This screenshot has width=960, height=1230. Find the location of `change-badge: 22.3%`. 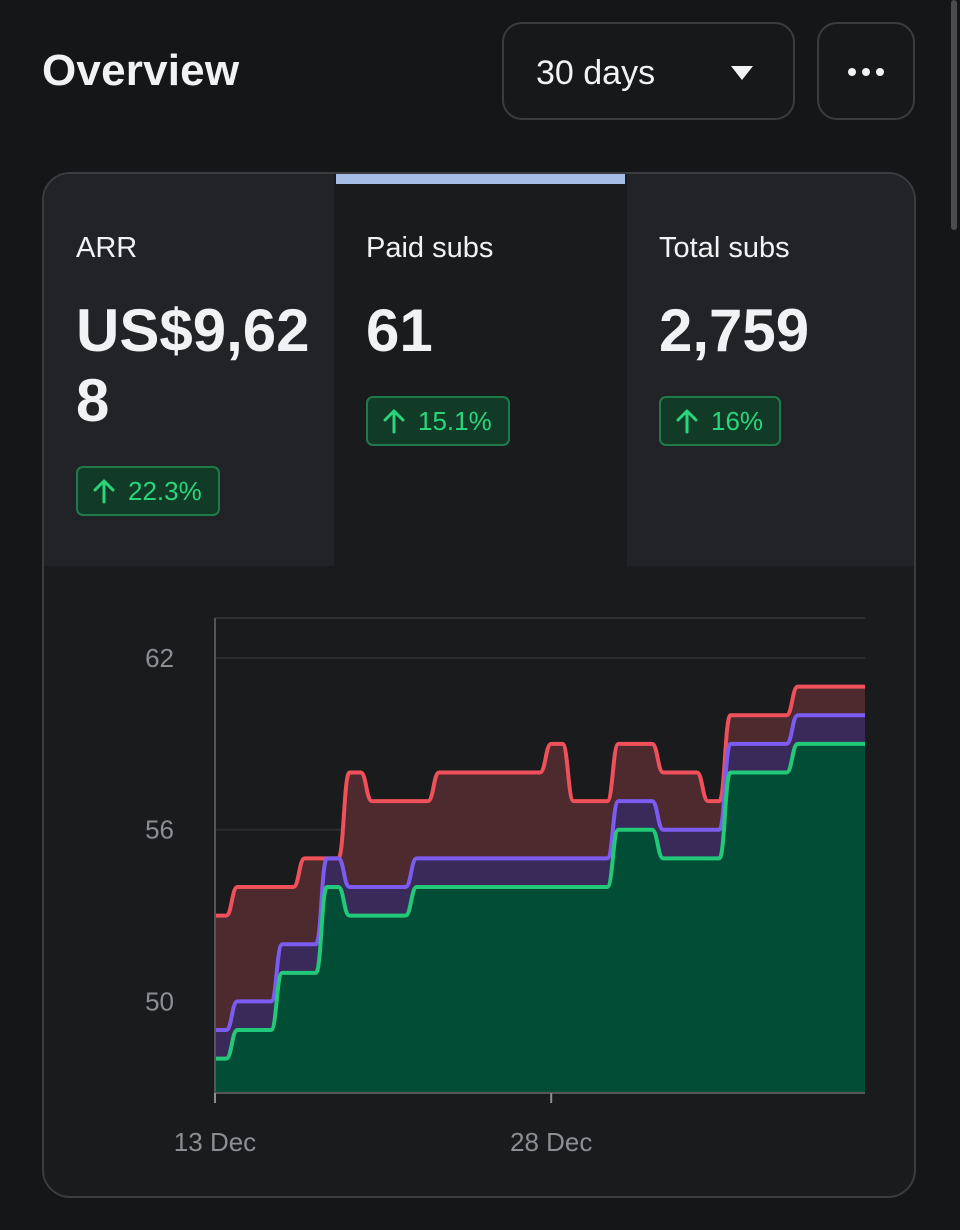

change-badge: 22.3% is located at coordinates (148, 491).